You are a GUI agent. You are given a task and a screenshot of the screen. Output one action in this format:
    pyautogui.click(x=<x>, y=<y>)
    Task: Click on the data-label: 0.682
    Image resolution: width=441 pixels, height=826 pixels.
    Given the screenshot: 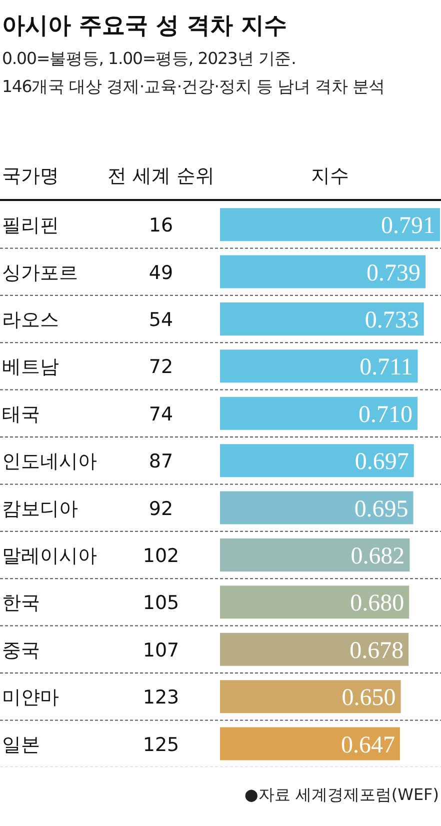 What is the action you would take?
    pyautogui.click(x=377, y=556)
    